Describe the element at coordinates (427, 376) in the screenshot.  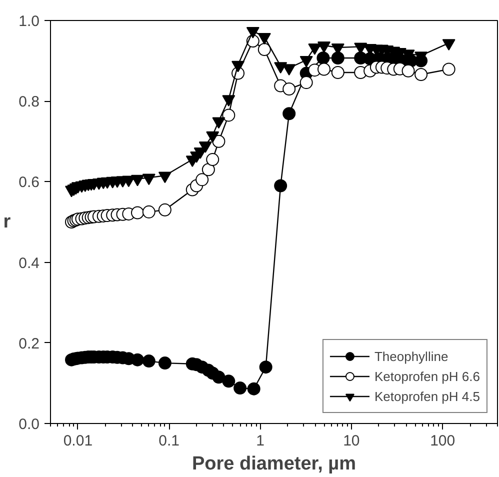
I see `legend-label: Ketoprofen pH 6.6` at that location.